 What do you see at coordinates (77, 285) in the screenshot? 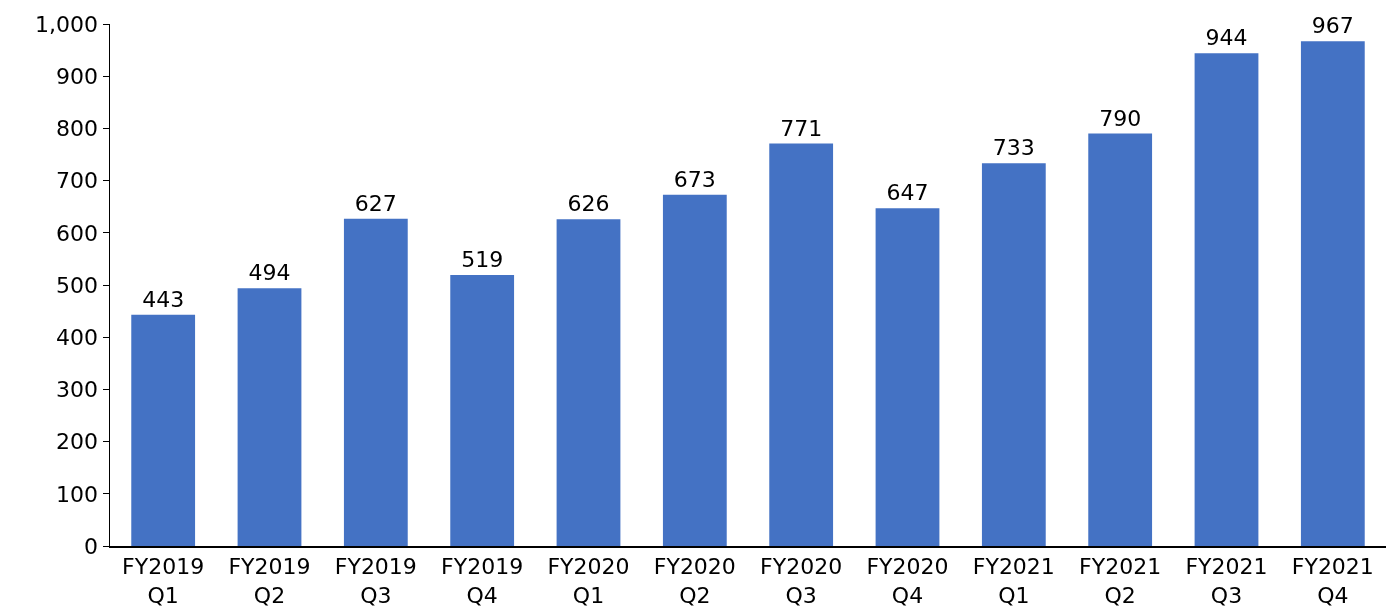
I see `y-tick-label: 500` at bounding box center [77, 285].